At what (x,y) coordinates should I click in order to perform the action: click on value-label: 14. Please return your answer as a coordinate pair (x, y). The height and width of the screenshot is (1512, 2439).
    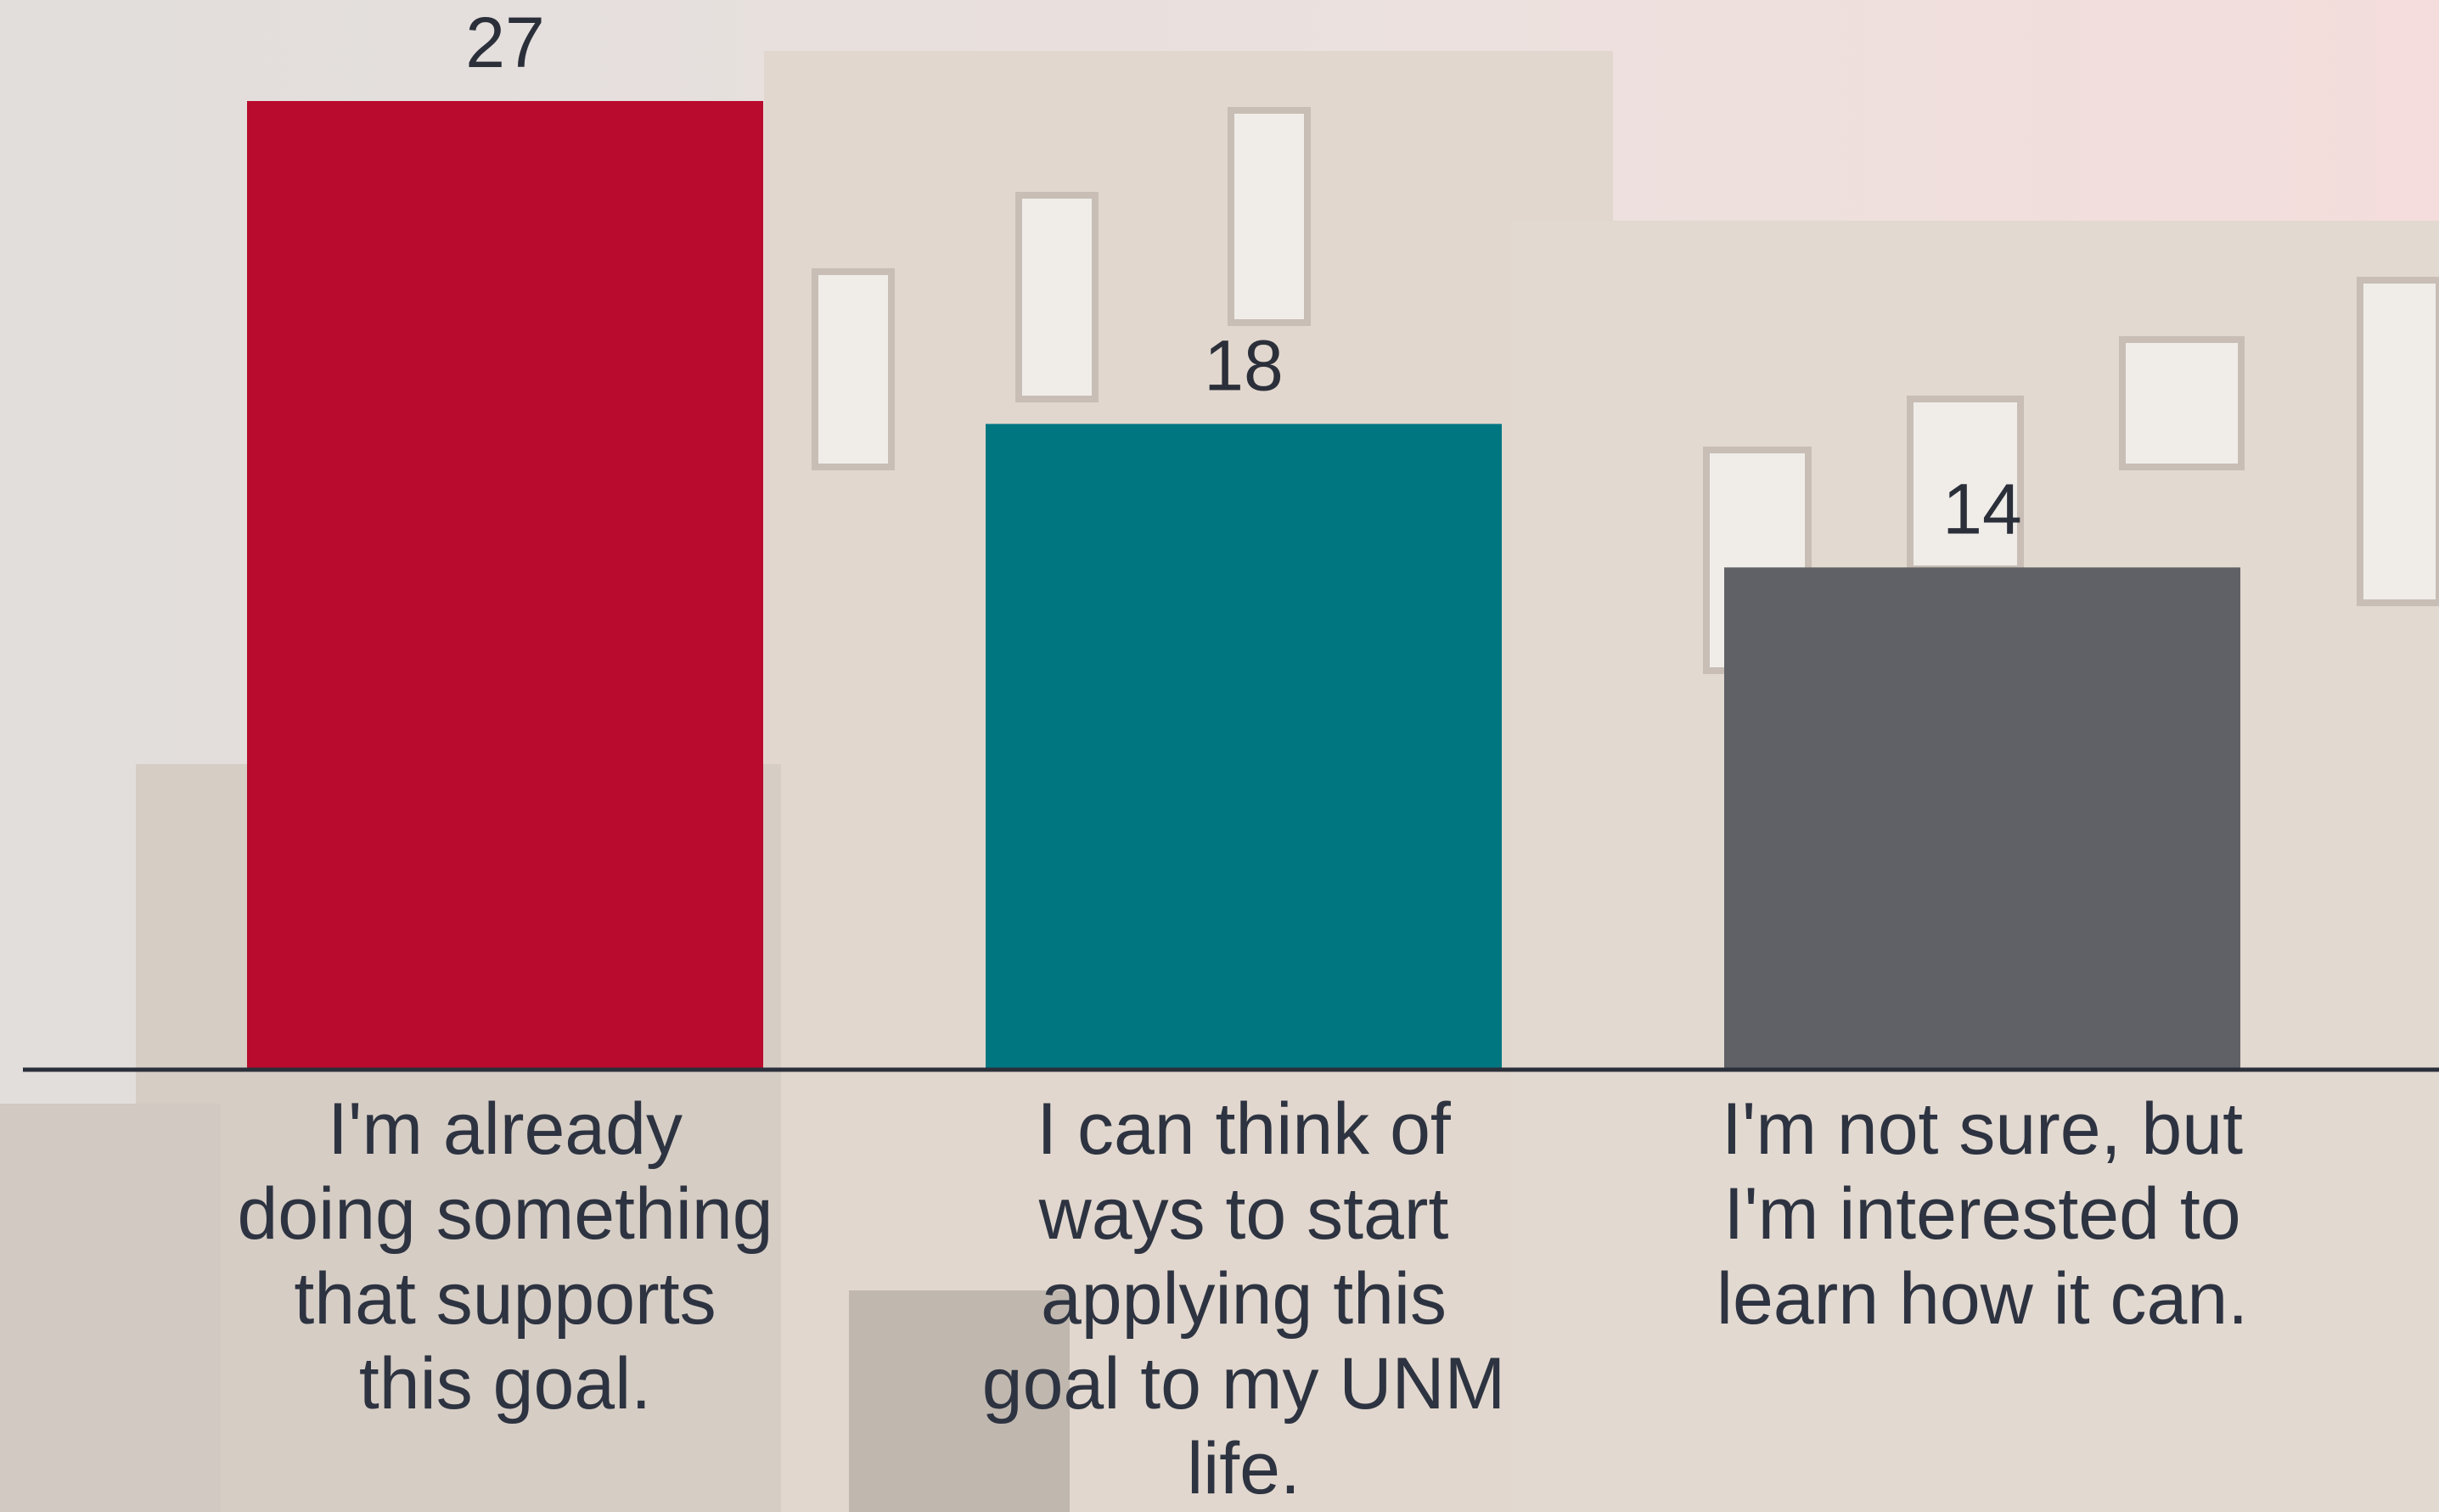
    Looking at the image, I should click on (1981, 508).